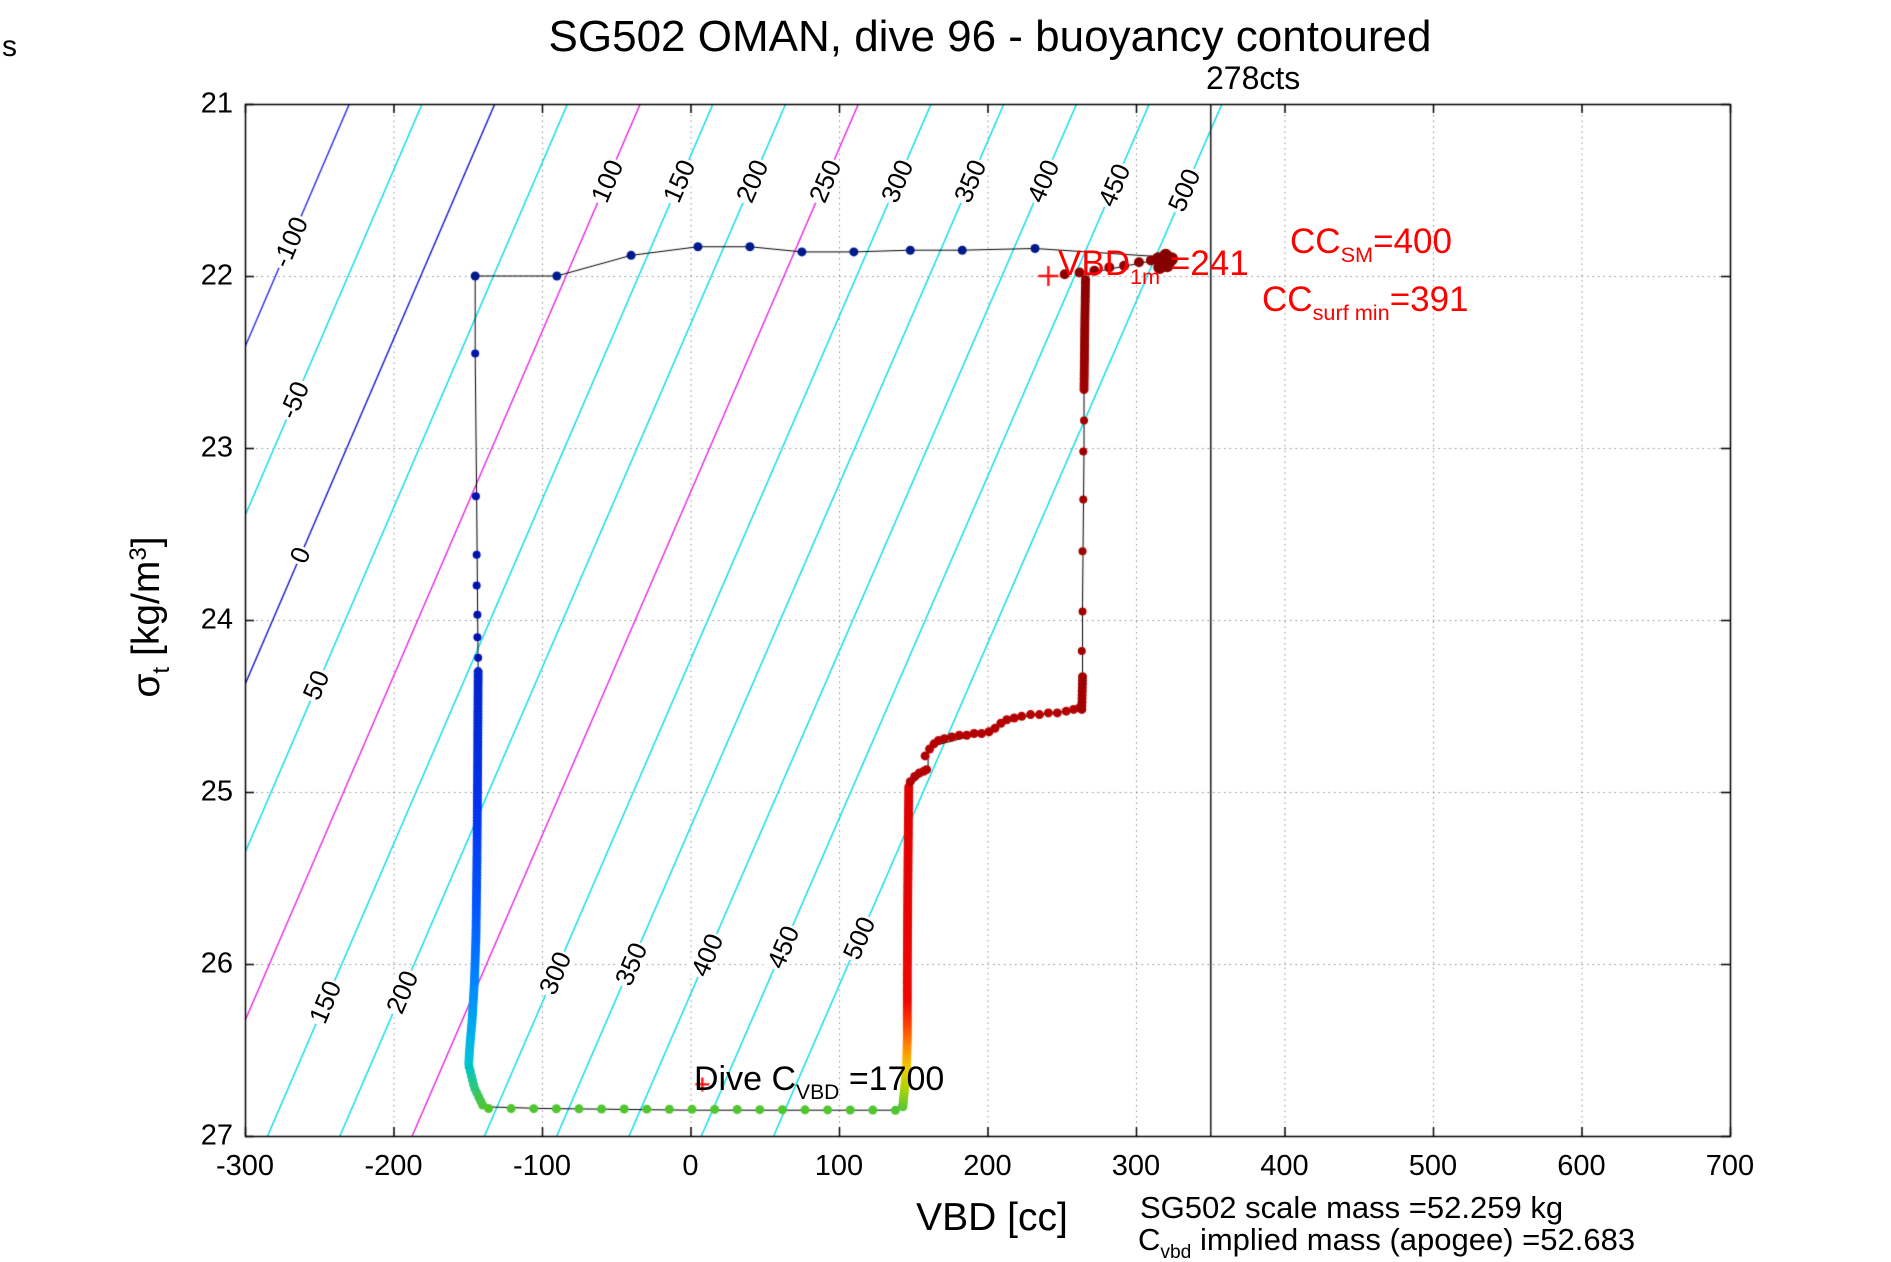  What do you see at coordinates (542, 1166) in the screenshot?
I see `x-tick-label: -100` at bounding box center [542, 1166].